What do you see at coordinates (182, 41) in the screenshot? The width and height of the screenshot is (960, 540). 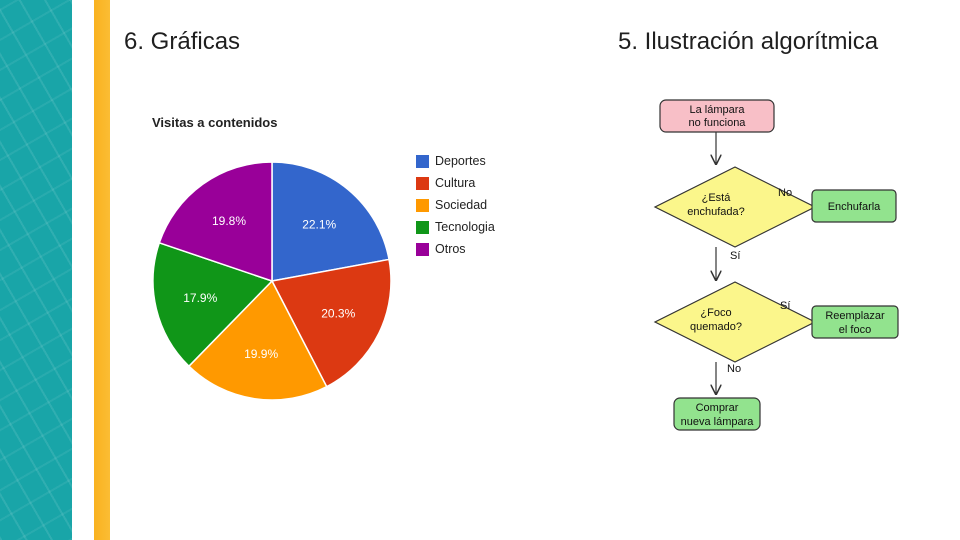 I see `slide-title-graficas: 6. Gráficas` at bounding box center [182, 41].